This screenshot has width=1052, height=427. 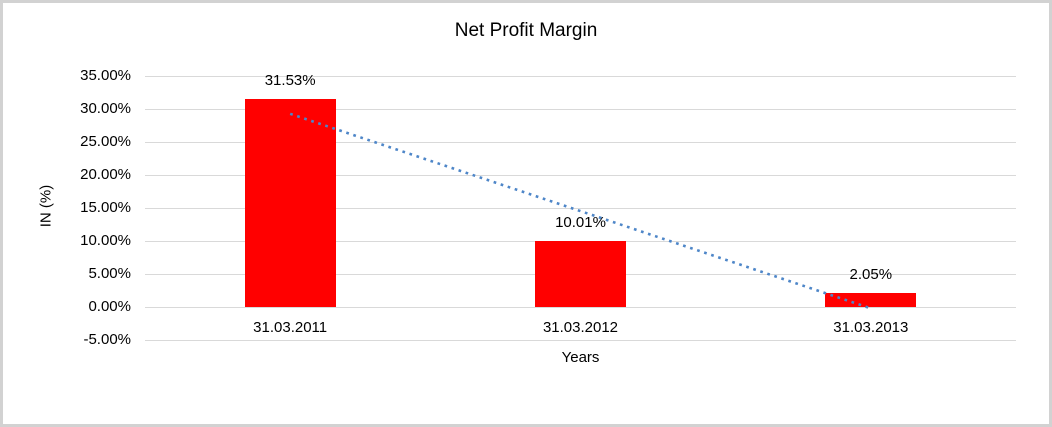 What do you see at coordinates (871, 327) in the screenshot?
I see `x-tick-label: 31.03.2013` at bounding box center [871, 327].